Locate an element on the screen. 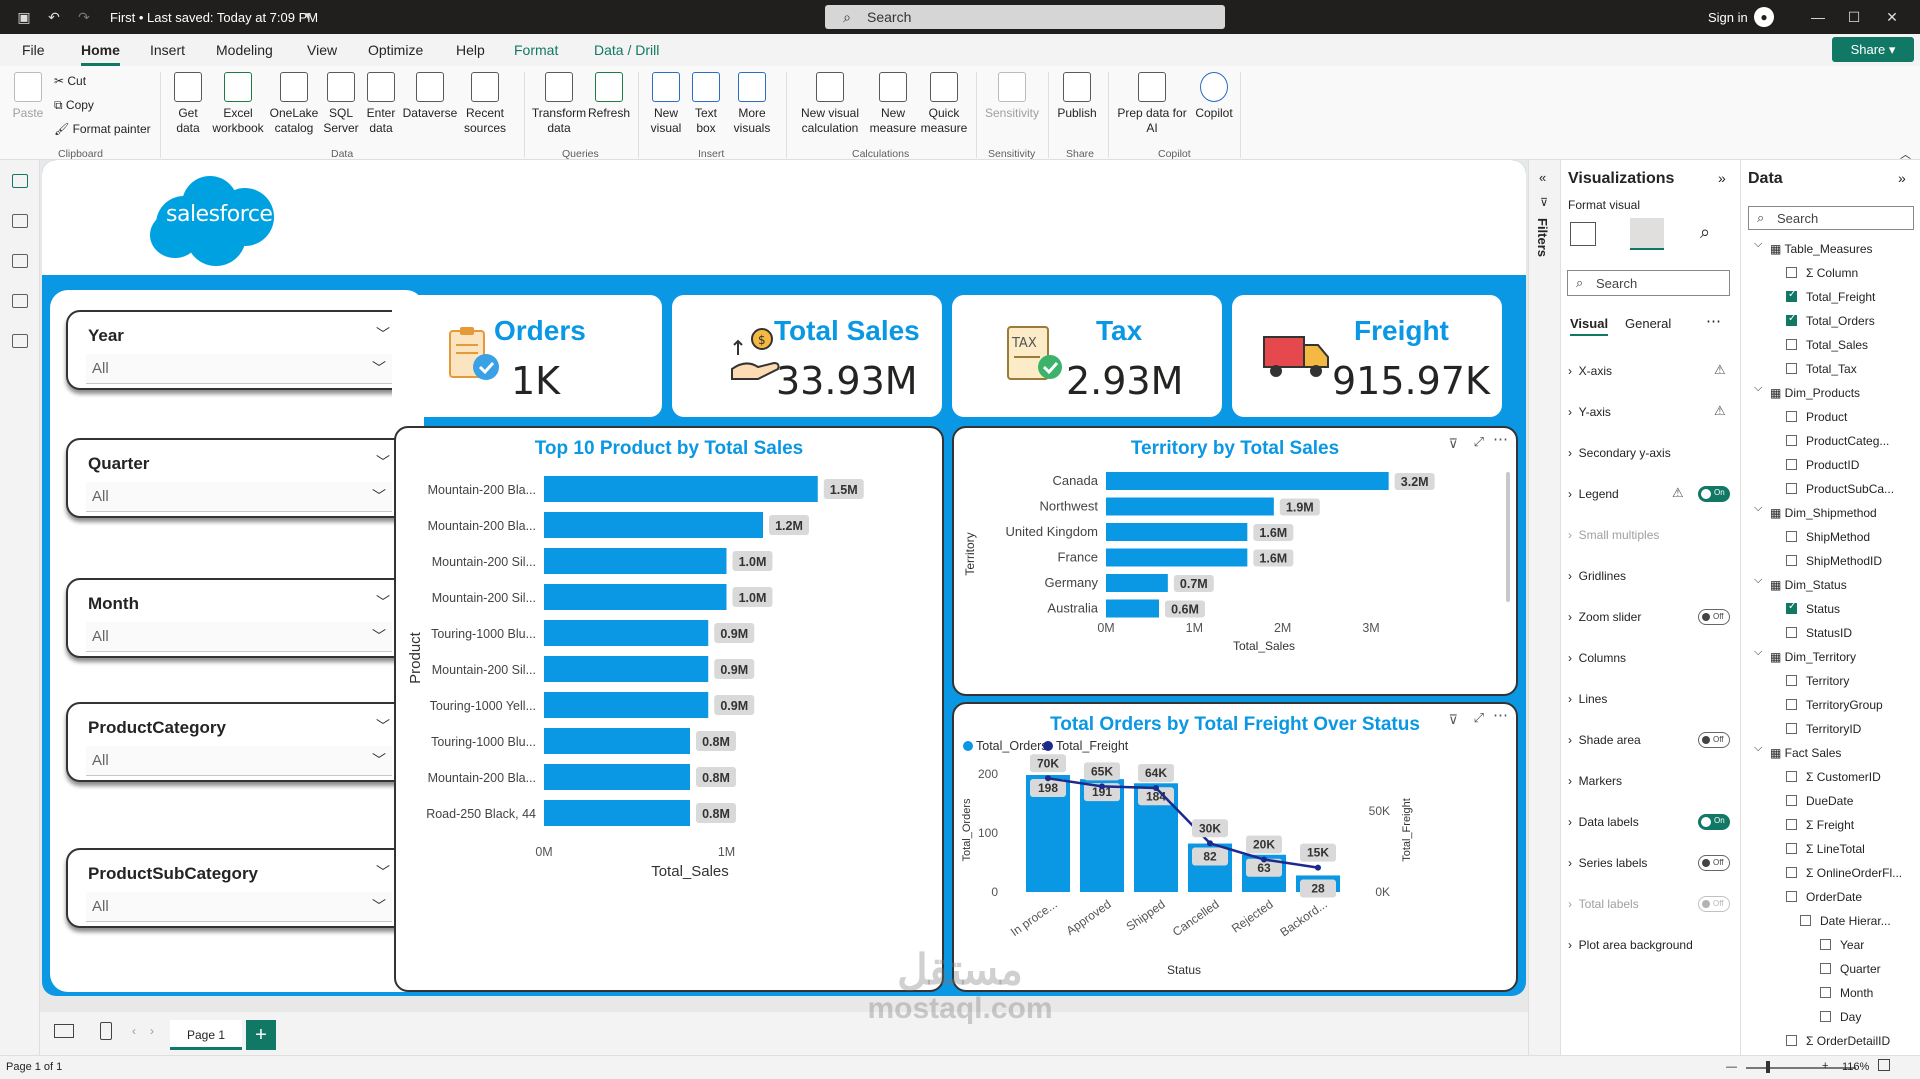  kpi-freight: Freight 915.97K is located at coordinates (1367, 356).